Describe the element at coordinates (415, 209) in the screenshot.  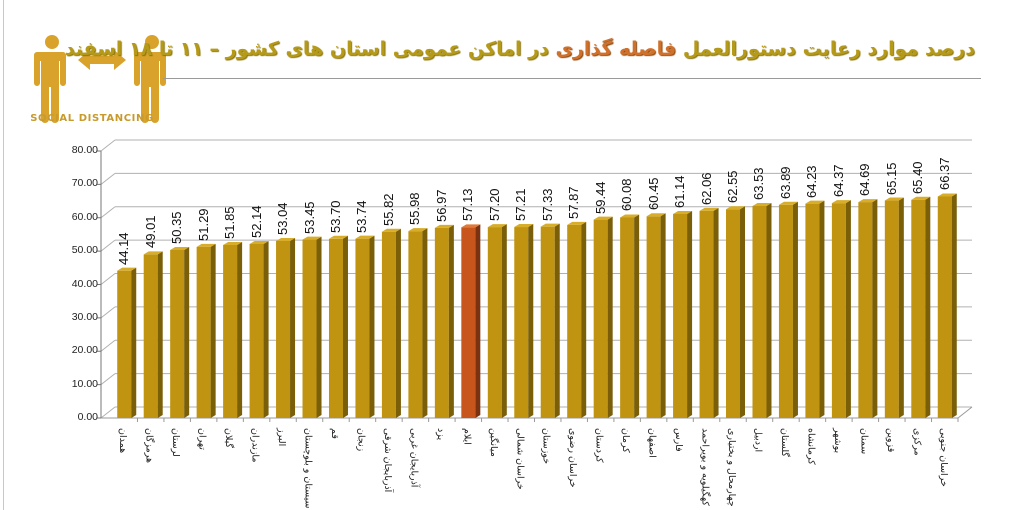
I see `bar-value-label: 55.98` at that location.